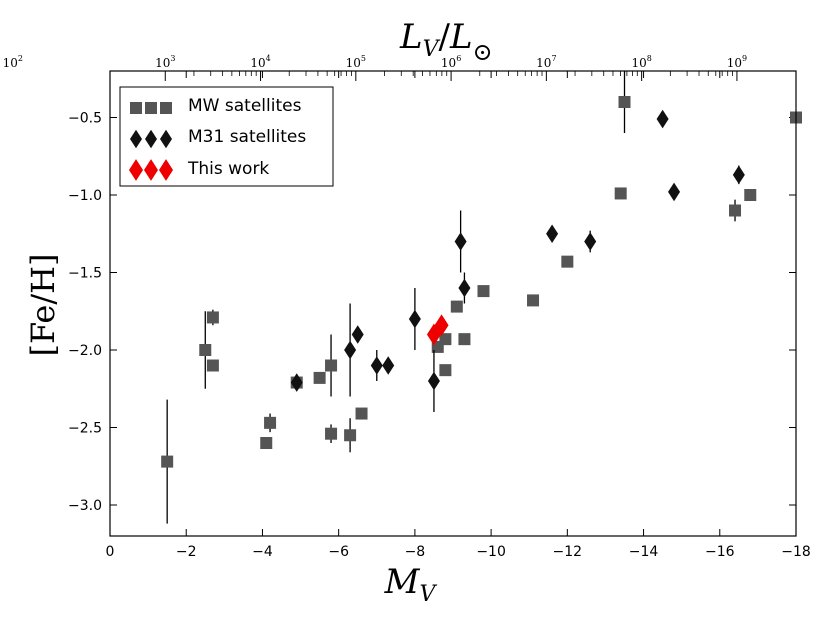 Image resolution: width=830 pixels, height=623 pixels. I want to click on top-tick-label: 10⁴, so click(260, 62).